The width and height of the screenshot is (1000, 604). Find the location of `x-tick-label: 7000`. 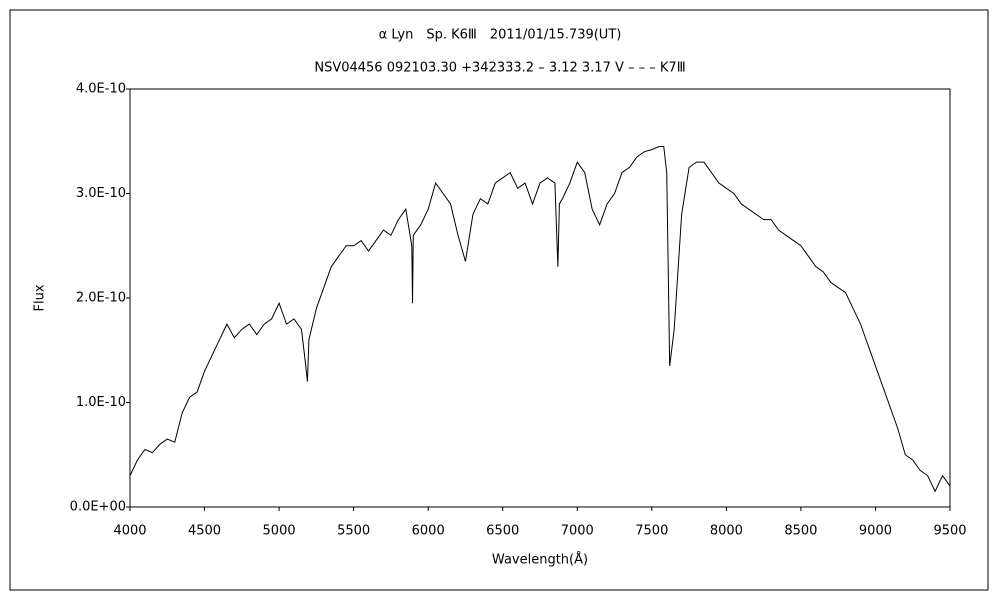

x-tick-label: 7000 is located at coordinates (577, 531).